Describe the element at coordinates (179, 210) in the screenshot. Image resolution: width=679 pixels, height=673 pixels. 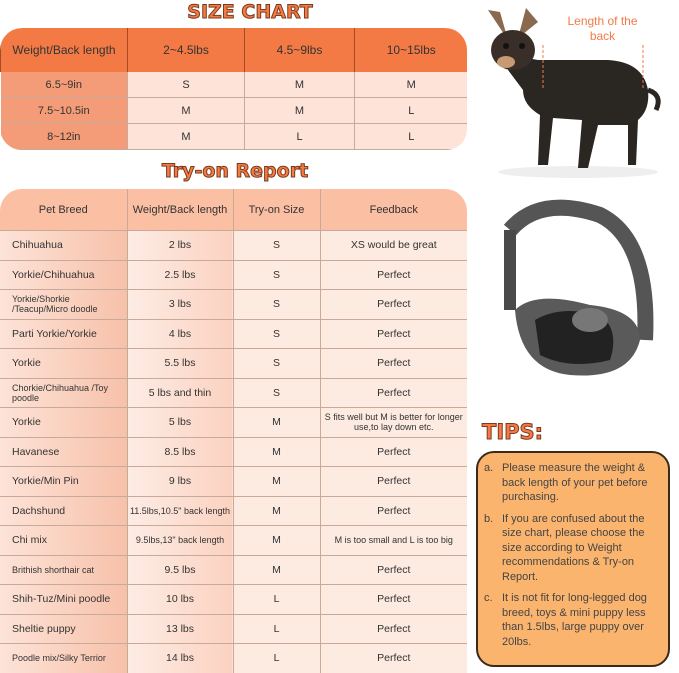
I see `header-cell: Weight/Back length` at that location.